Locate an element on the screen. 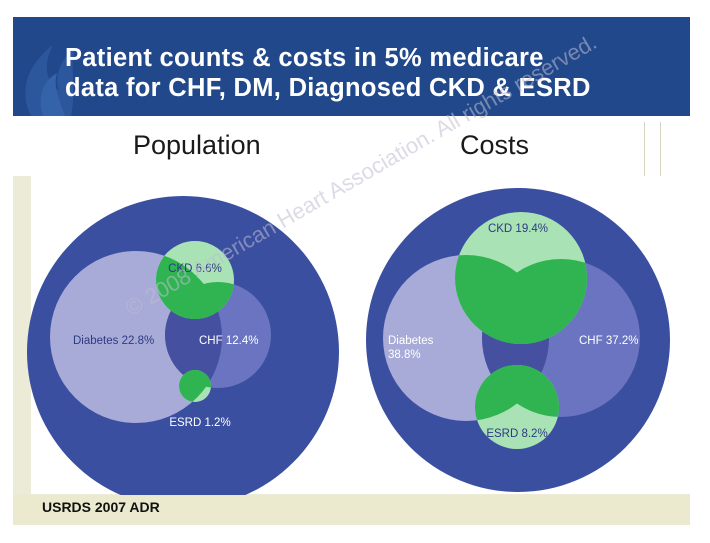 This screenshot has width=710, height=543. ckd-label: CKD 6.6% is located at coordinates (195, 269).